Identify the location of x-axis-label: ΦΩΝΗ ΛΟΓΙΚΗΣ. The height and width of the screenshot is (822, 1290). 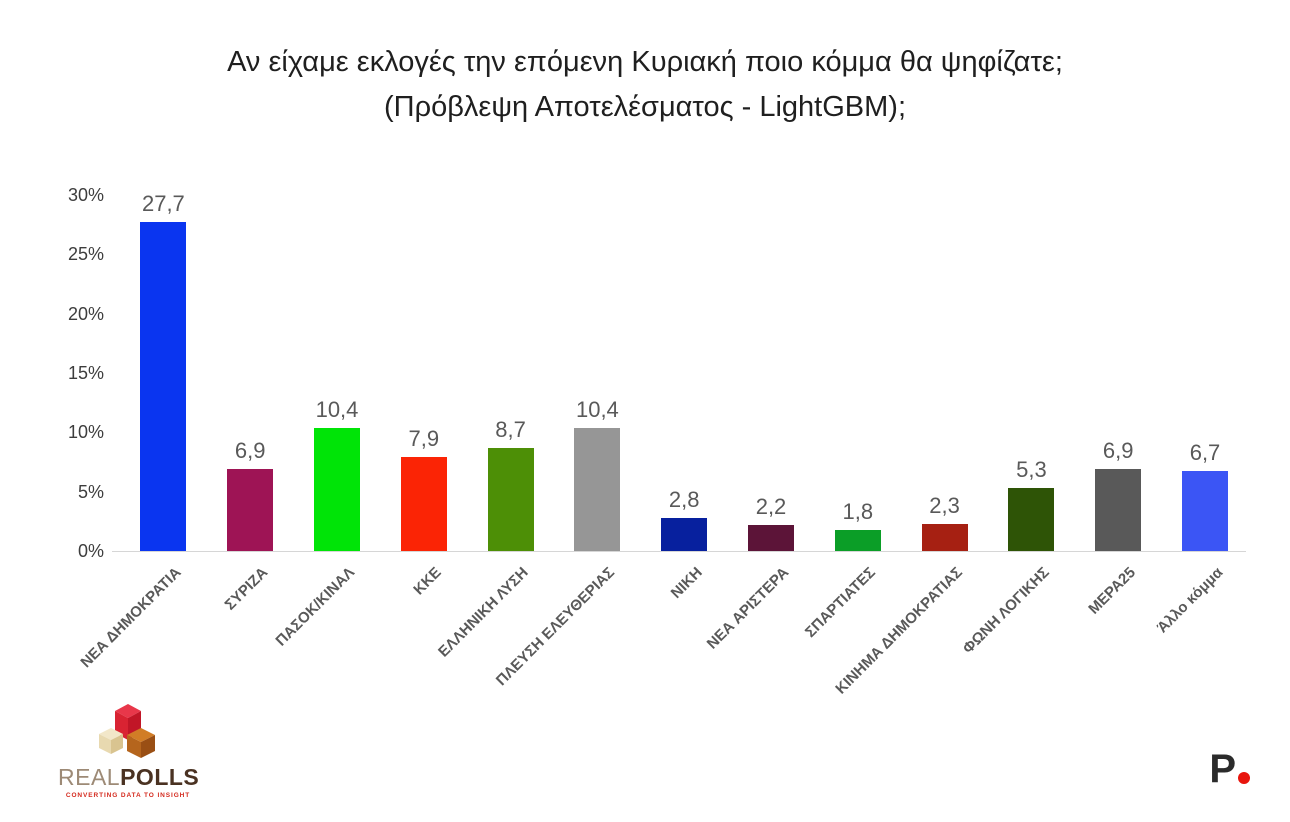
(1006, 611).